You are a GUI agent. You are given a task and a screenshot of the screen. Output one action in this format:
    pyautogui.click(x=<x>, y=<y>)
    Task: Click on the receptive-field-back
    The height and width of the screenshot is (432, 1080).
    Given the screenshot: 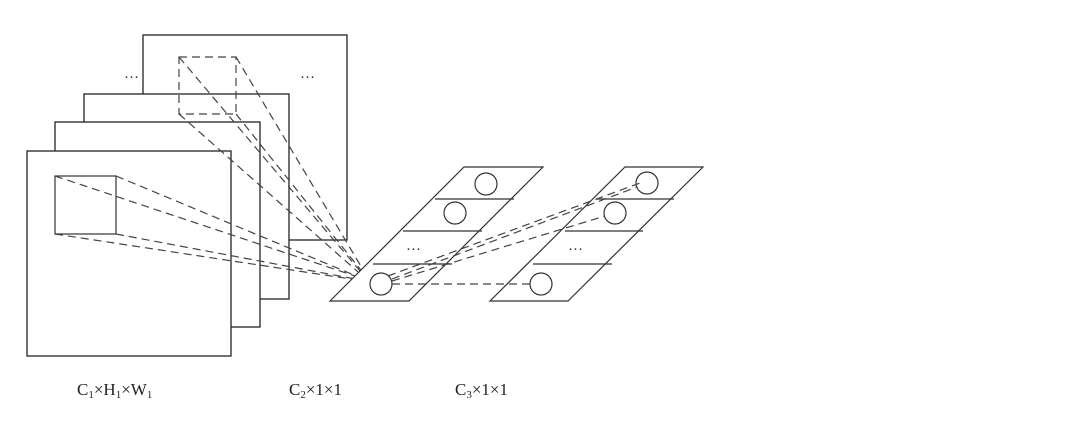 What is the action you would take?
    pyautogui.click(x=207, y=85)
    